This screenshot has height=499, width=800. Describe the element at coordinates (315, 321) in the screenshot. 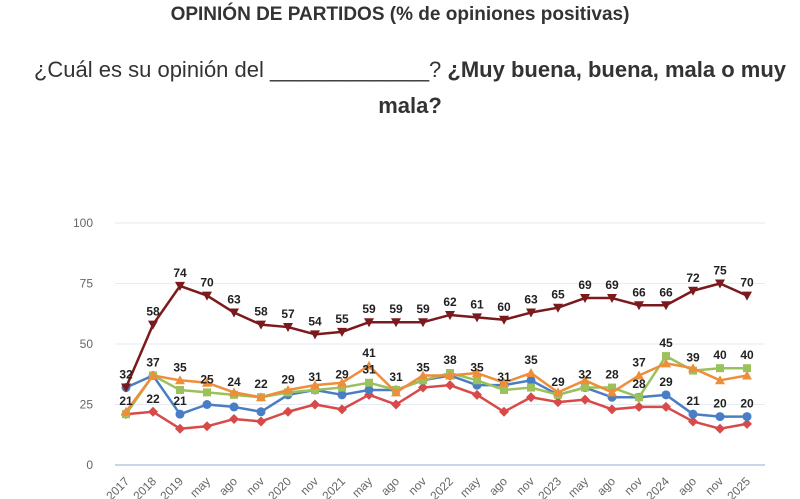

I see `data-label: 54` at that location.